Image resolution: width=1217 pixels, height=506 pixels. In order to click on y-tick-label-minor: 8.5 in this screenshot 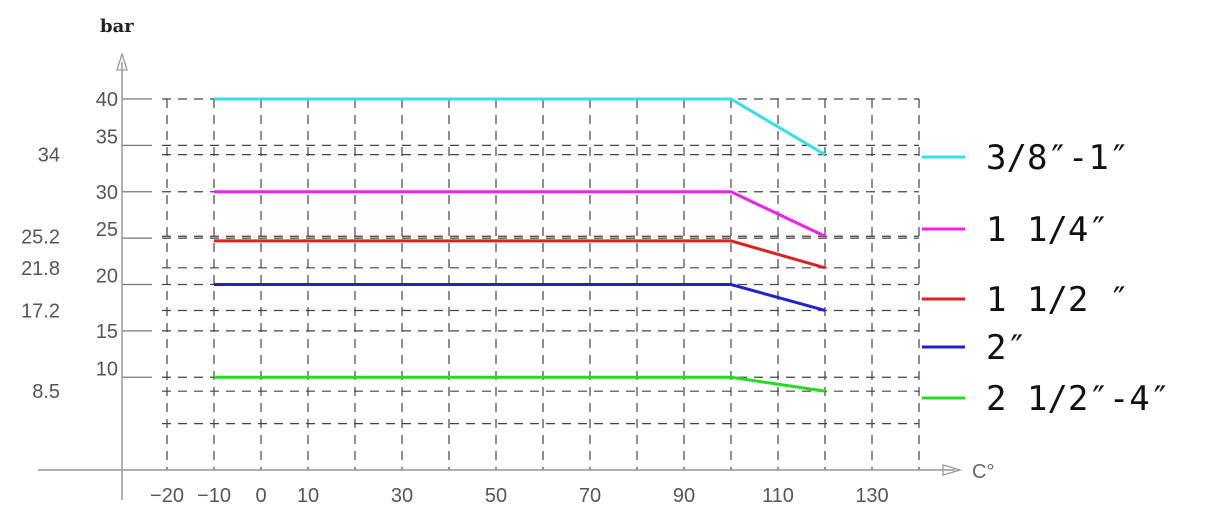, I will do `click(46, 392)`.